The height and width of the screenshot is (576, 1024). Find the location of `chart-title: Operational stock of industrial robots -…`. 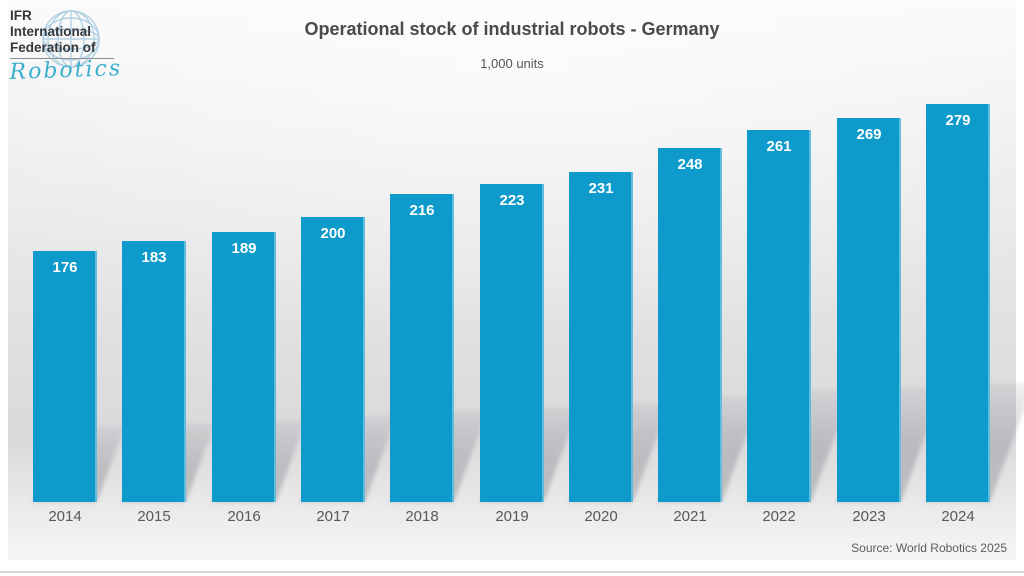

chart-title: Operational stock of industrial robots -… is located at coordinates (512, 29).